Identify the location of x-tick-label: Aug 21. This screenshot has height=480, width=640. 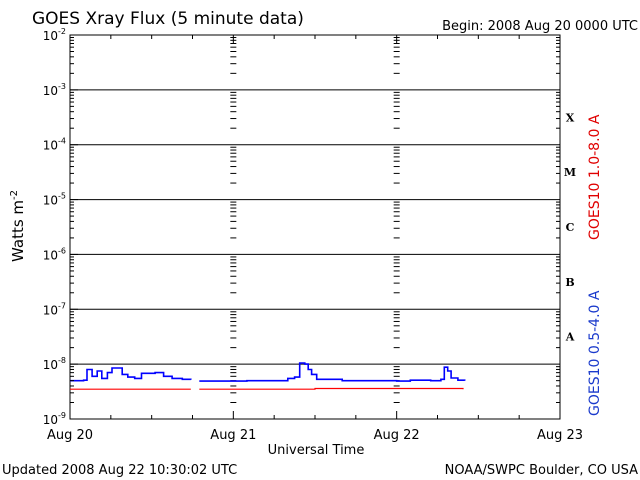
(233, 435).